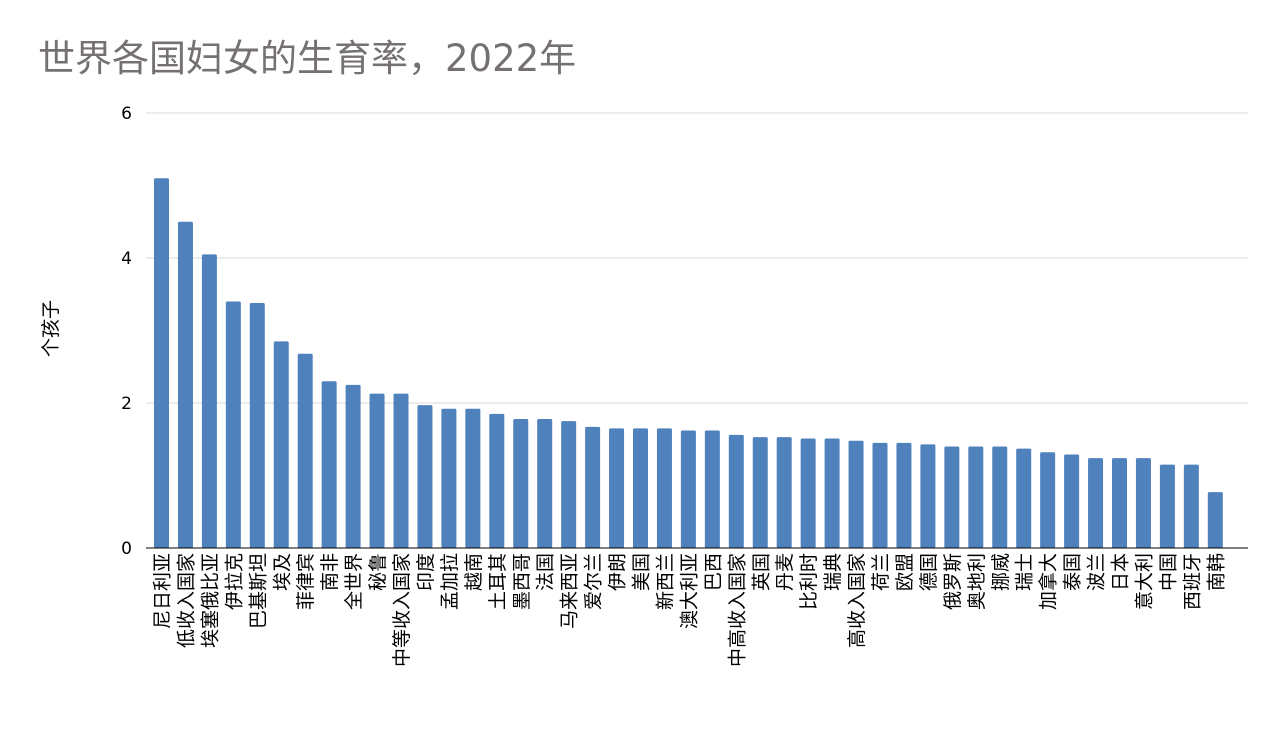 This screenshot has height=742, width=1284. Describe the element at coordinates (1048, 581) in the screenshot. I see `x-tick-label: 加拿大` at that location.